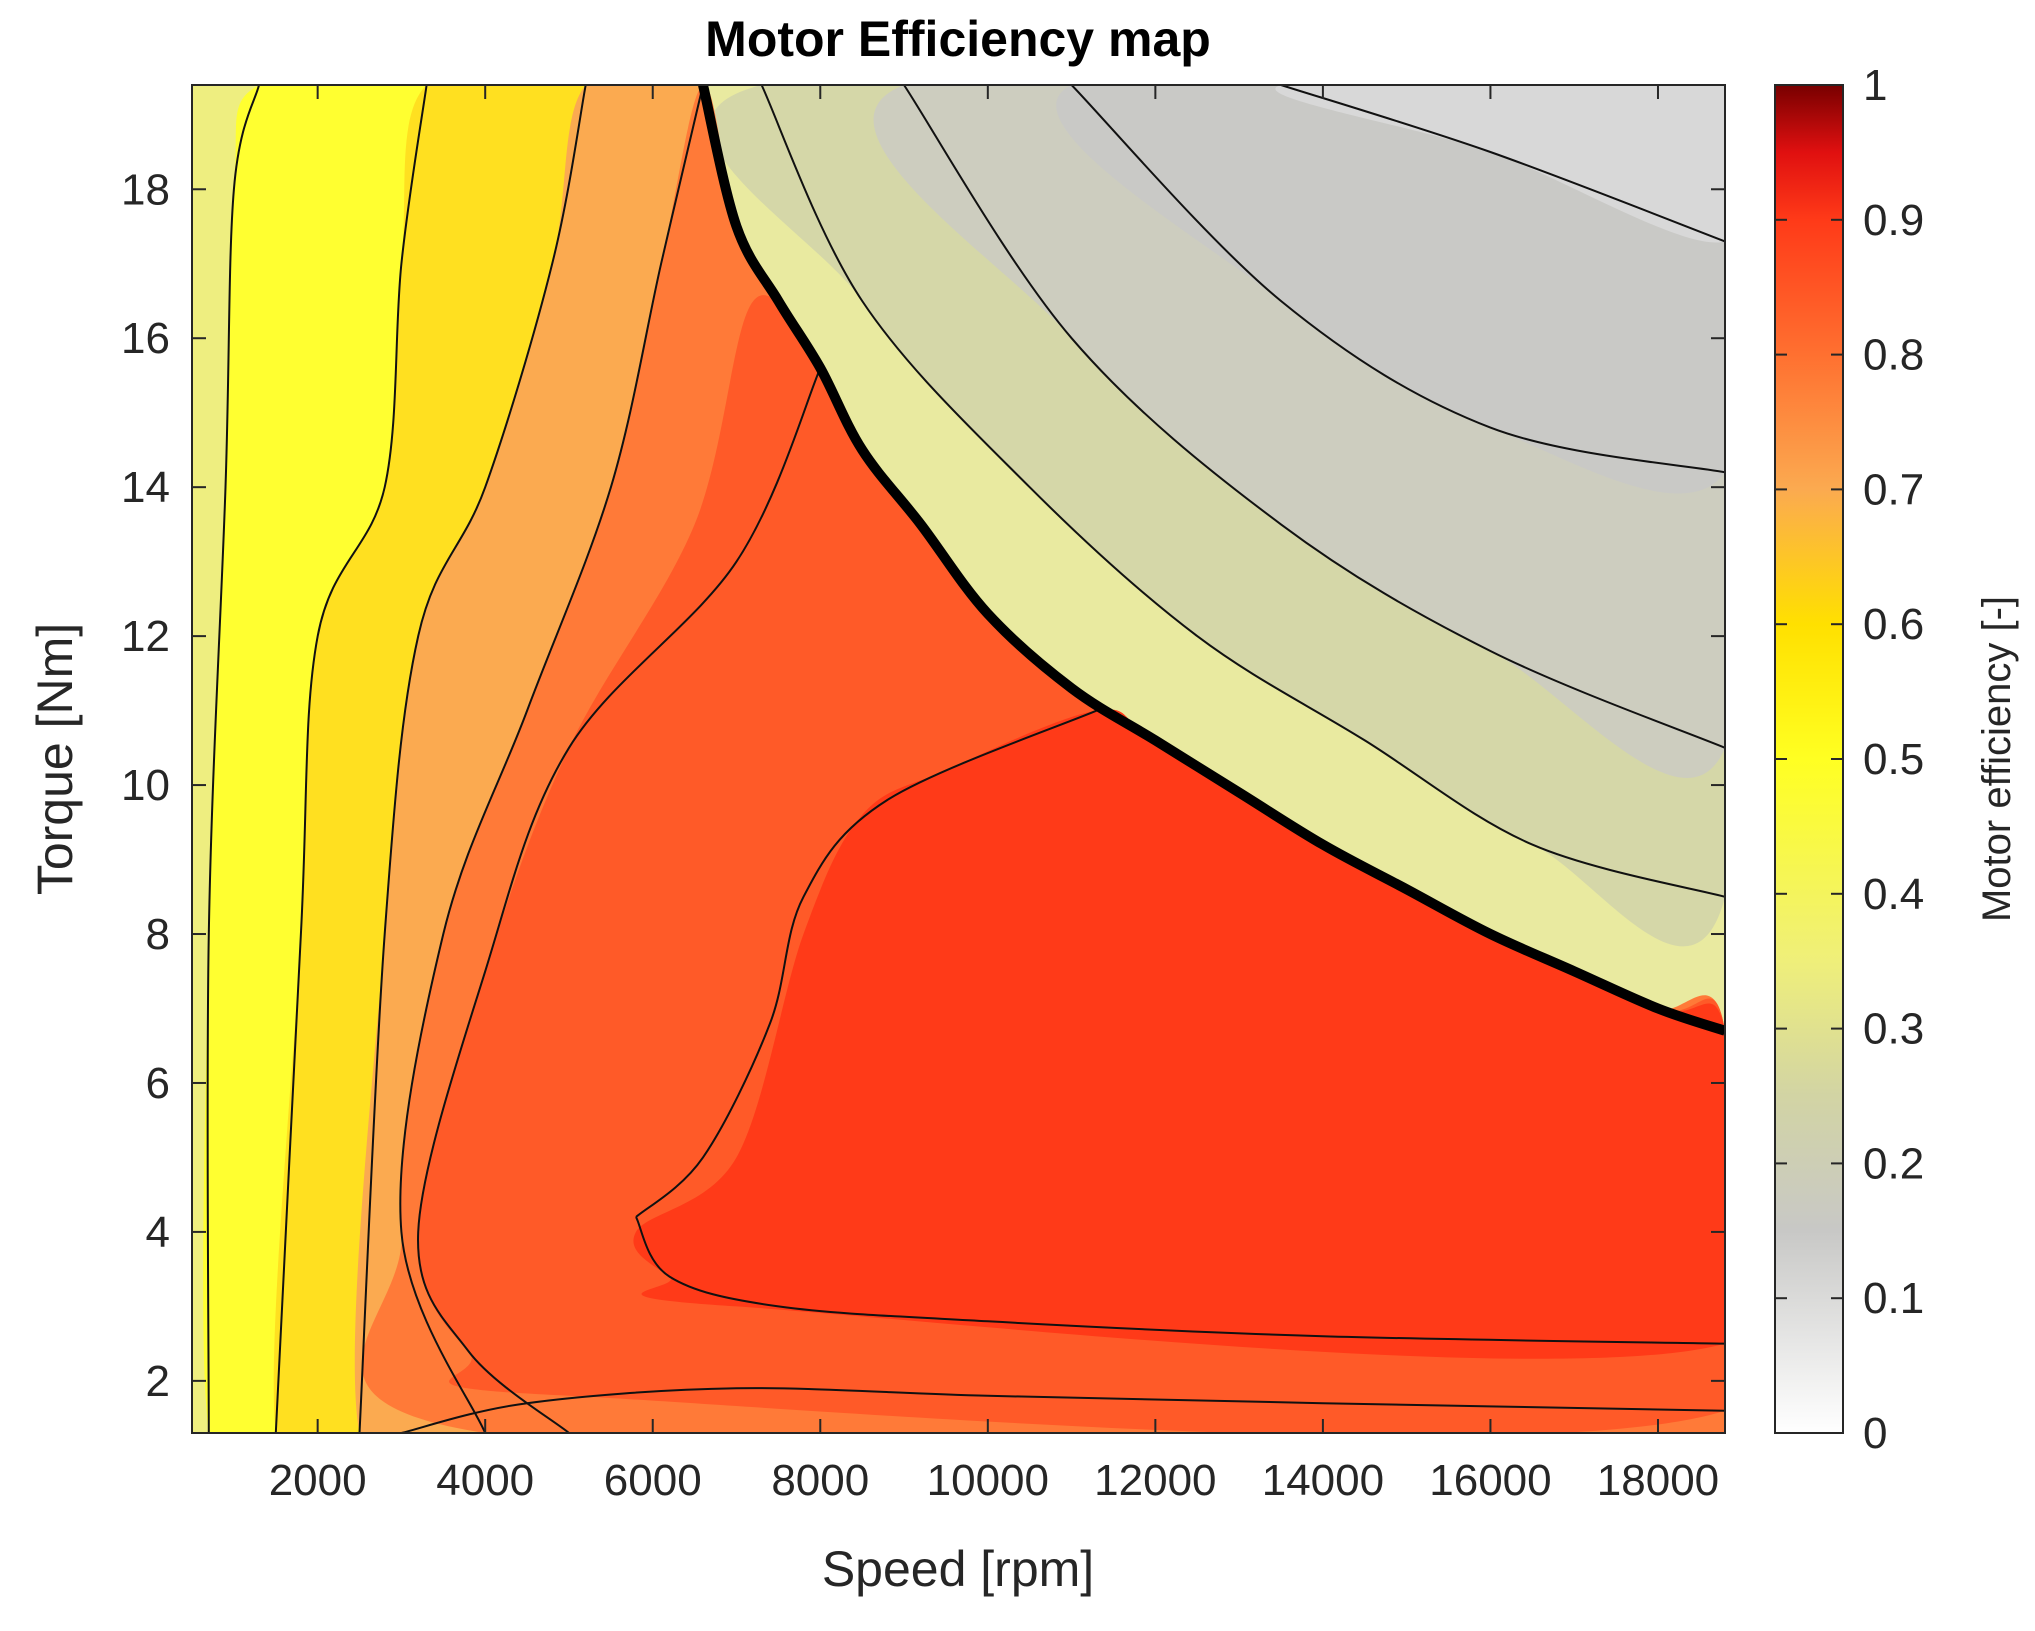 This screenshot has height=1631, width=2035. What do you see at coordinates (1893, 624) in the screenshot?
I see `colorbar-tick-label: 0.6` at bounding box center [1893, 624].